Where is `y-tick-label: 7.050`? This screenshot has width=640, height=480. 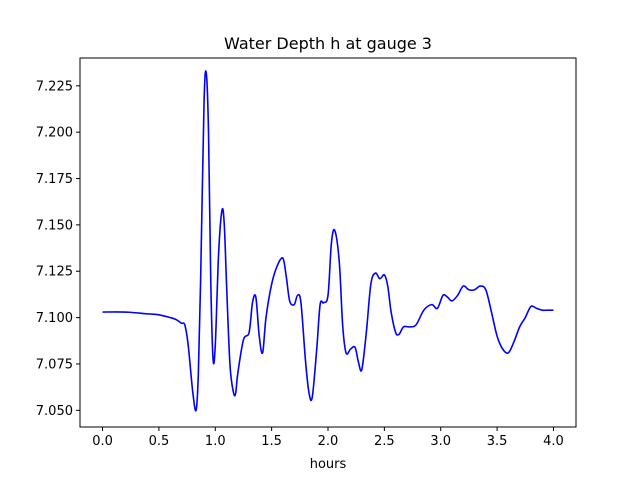
y-tick-label: 7.050 is located at coordinates (54, 411).